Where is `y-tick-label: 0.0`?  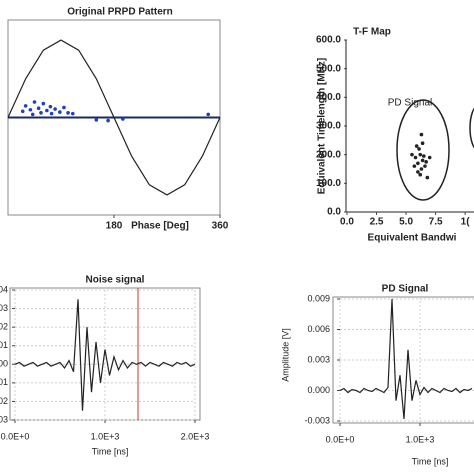
y-tick-label: 0.0 is located at coordinates (334, 212).